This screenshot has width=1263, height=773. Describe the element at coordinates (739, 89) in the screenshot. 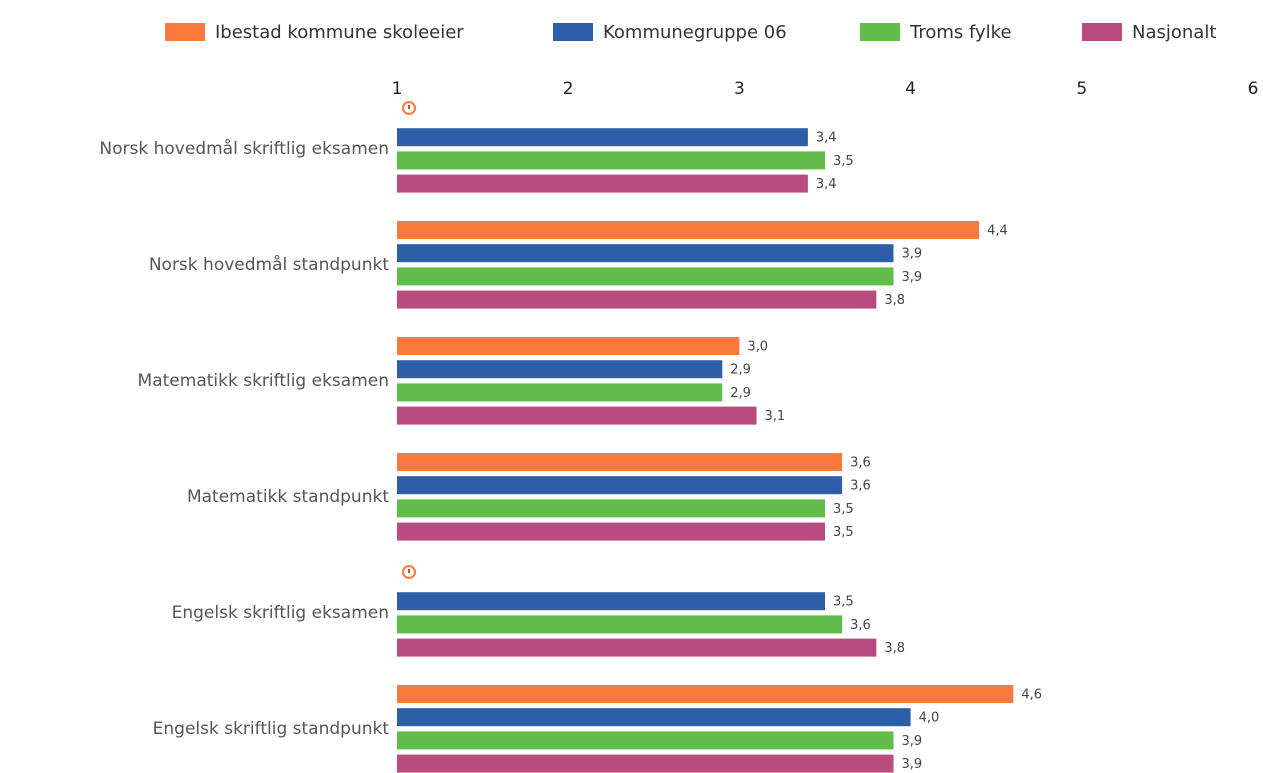

I see `x-tick-label: 3` at that location.